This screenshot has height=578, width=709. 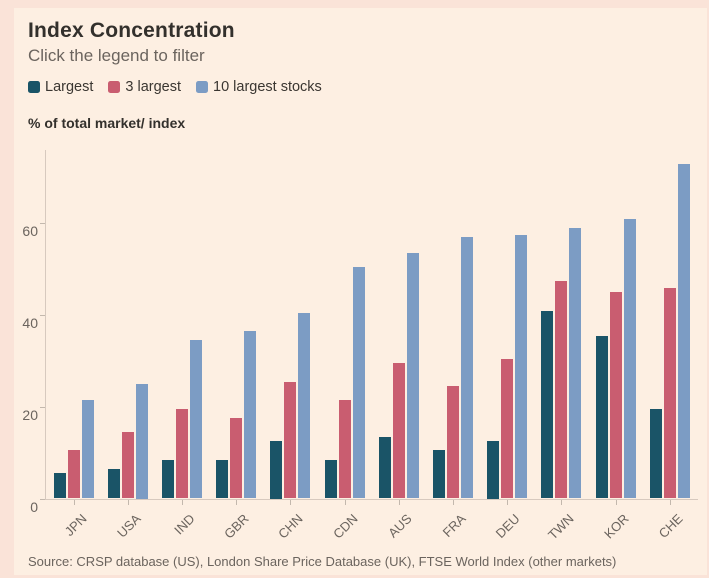 What do you see at coordinates (507, 428) in the screenshot?
I see `bar-DEU-3-largest` at bounding box center [507, 428].